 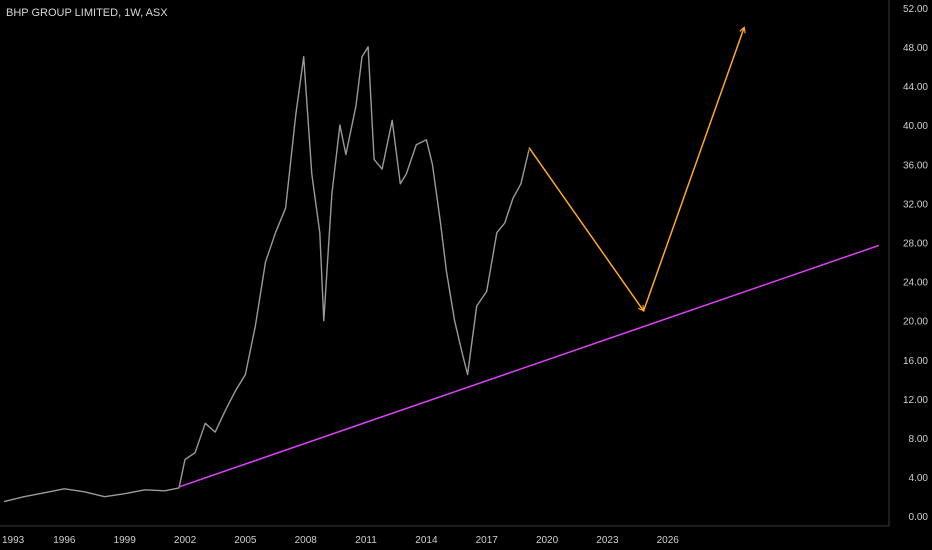 I want to click on x-tick-label: 2014, so click(x=426, y=540).